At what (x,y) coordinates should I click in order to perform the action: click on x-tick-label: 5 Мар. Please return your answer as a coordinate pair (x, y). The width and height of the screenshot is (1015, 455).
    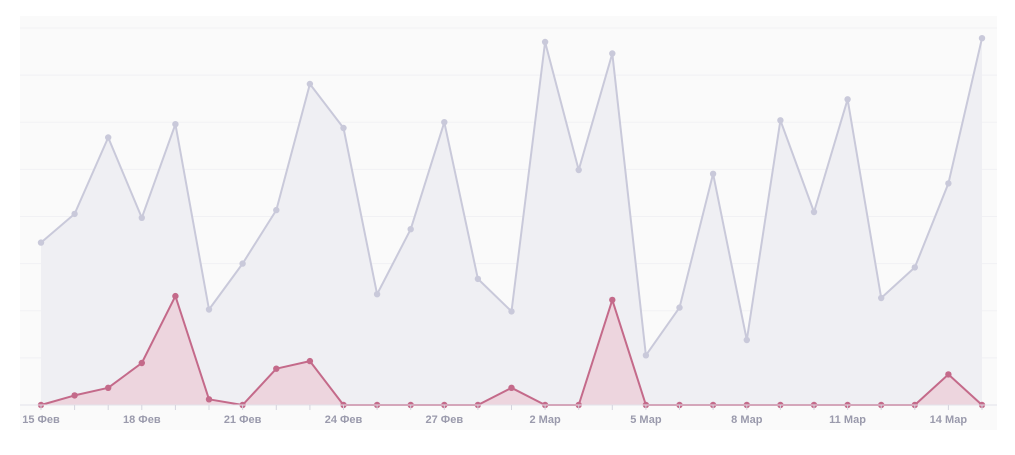
    Looking at the image, I should click on (646, 420).